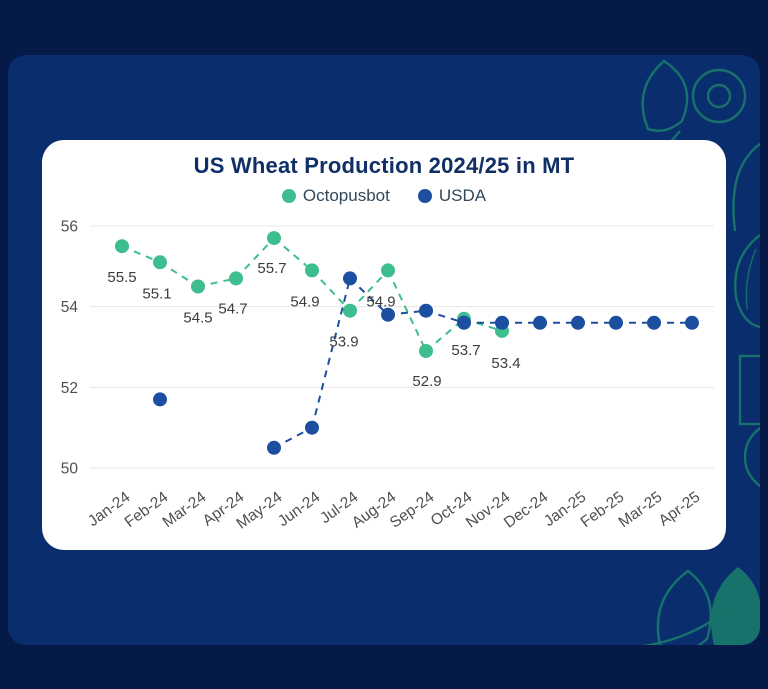 The width and height of the screenshot is (768, 689). I want to click on legend-item-octopusbot: Octopusbot, so click(335, 196).